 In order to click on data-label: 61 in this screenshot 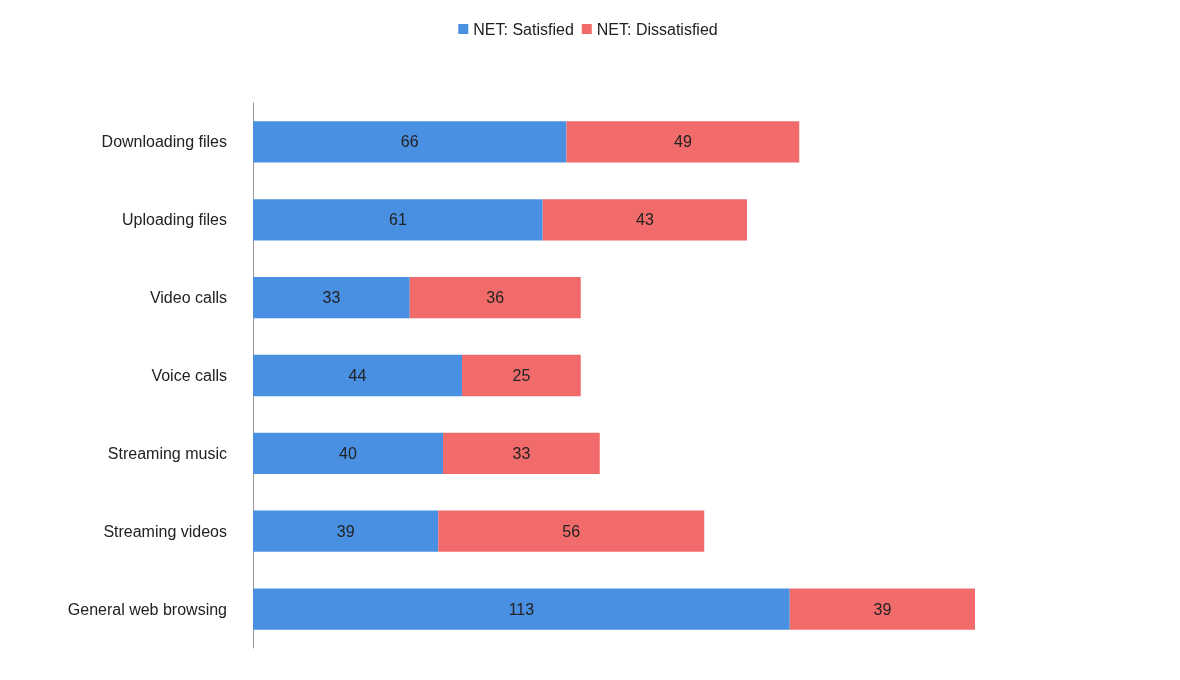, I will do `click(397, 220)`.